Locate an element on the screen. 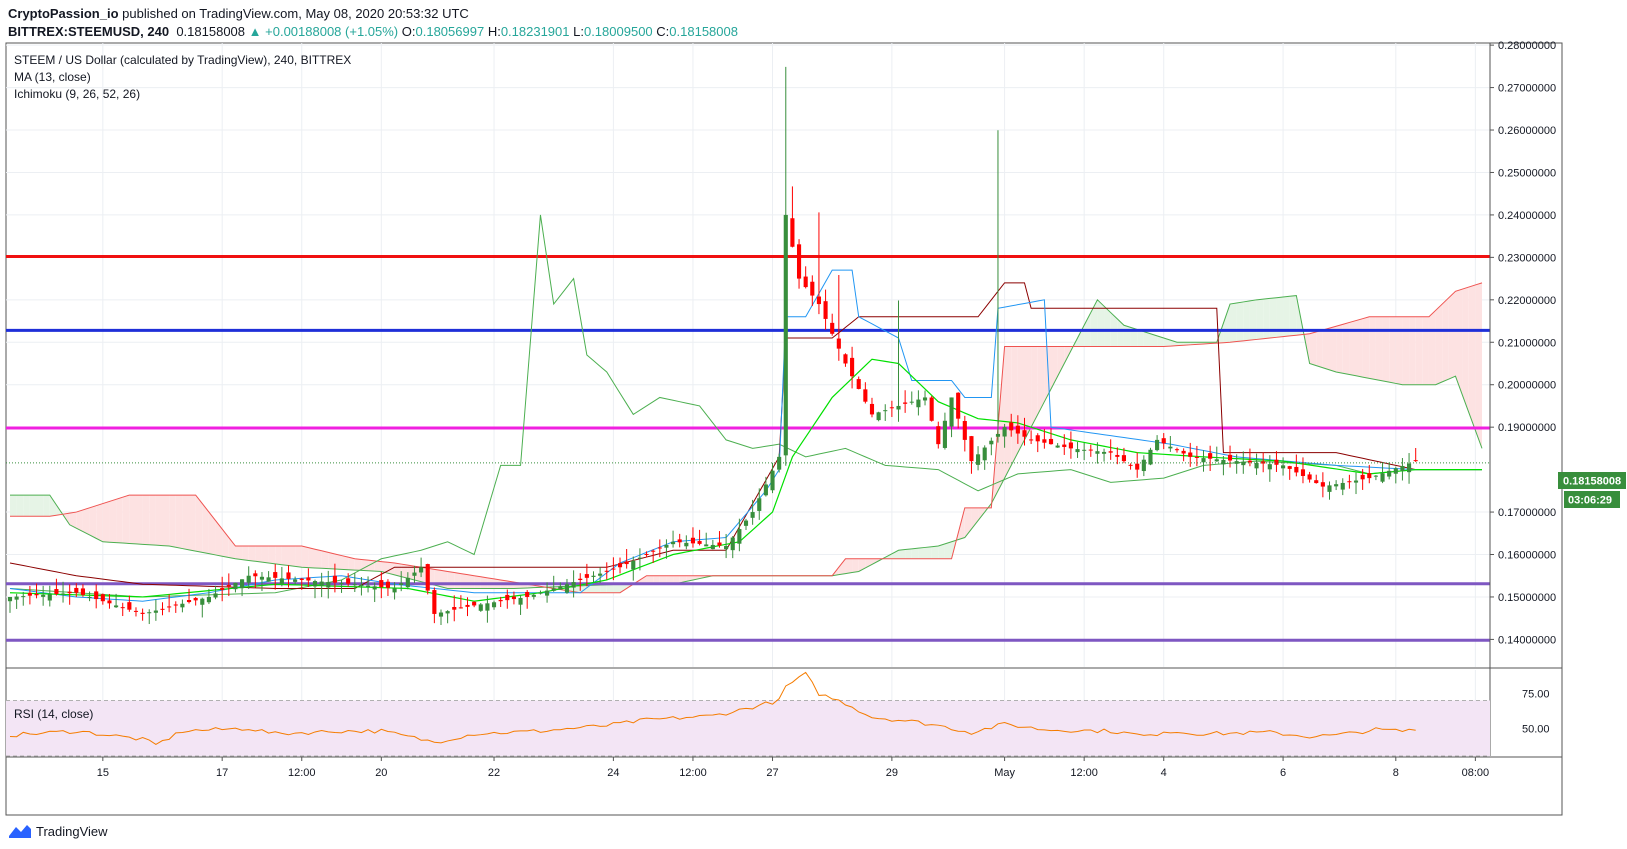 Image resolution: width=1627 pixels, height=849 pixels. price-tick-label: 0.17000000 is located at coordinates (1527, 513).